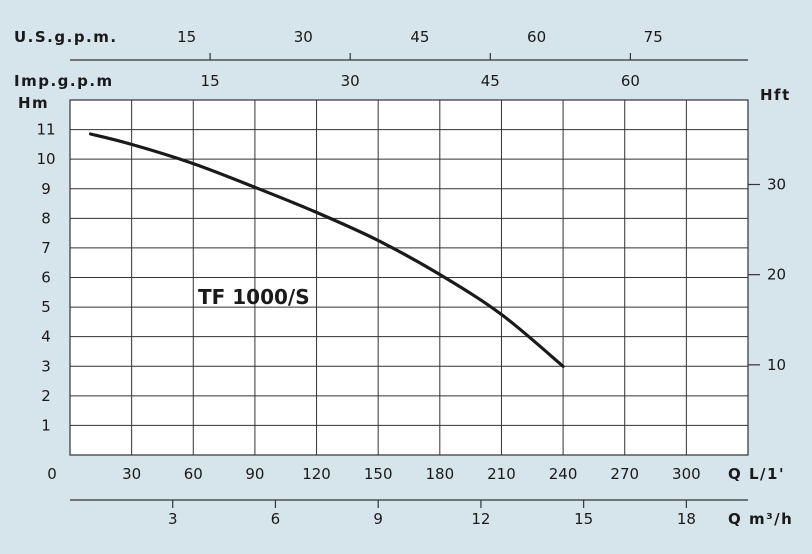 The image size is (812, 554). I want to click on y-tick-labels-m: 1 2 3 4 5 6 7 8 9 10 11, so click(45, 278).